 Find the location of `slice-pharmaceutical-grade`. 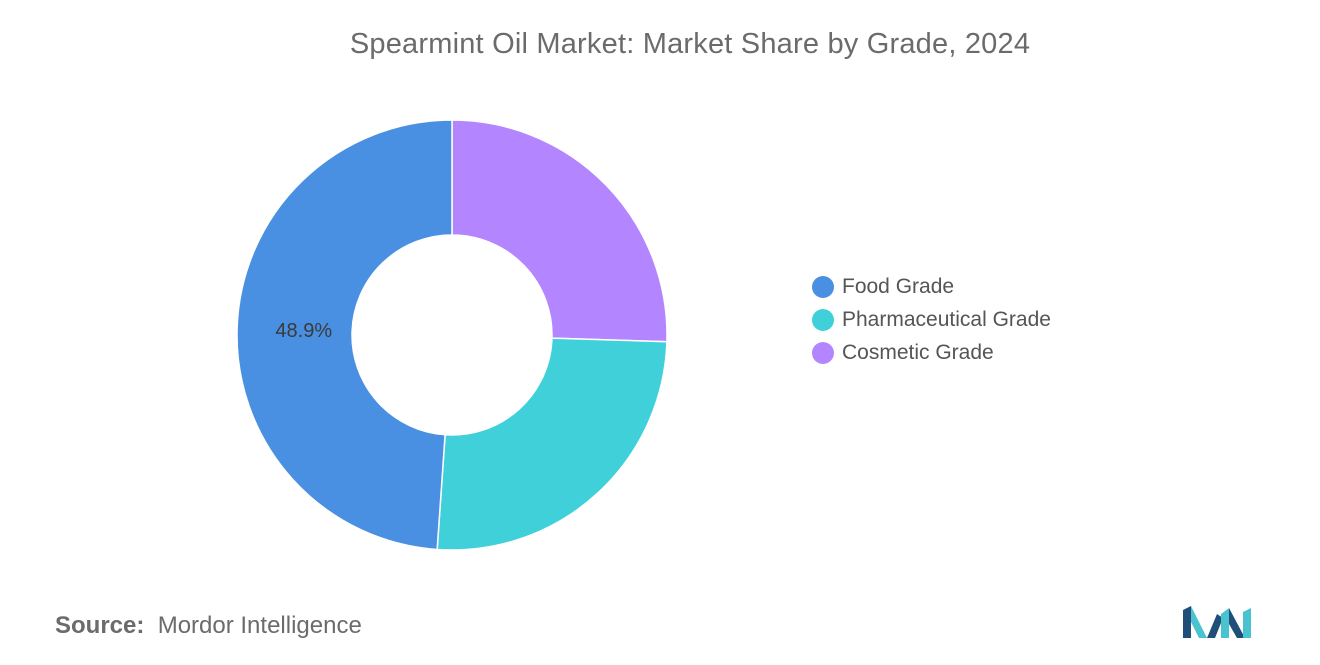

slice-pharmaceutical-grade is located at coordinates (552, 444).